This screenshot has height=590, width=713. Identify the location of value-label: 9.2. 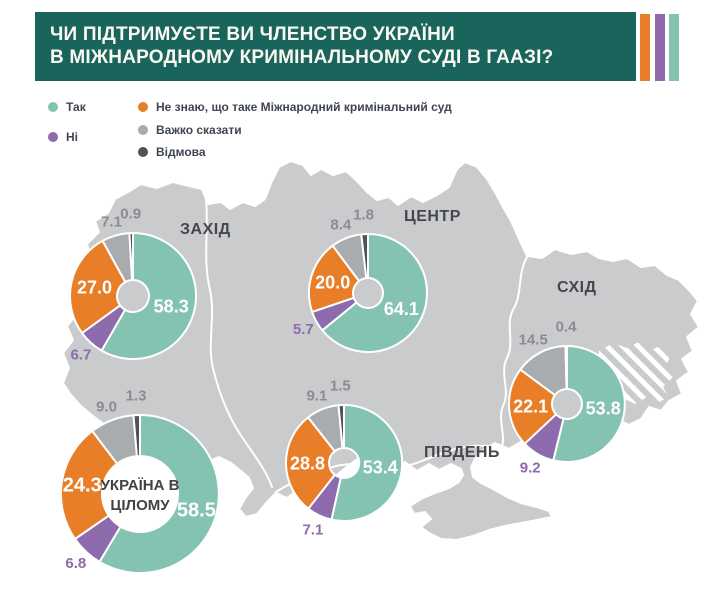
(530, 467).